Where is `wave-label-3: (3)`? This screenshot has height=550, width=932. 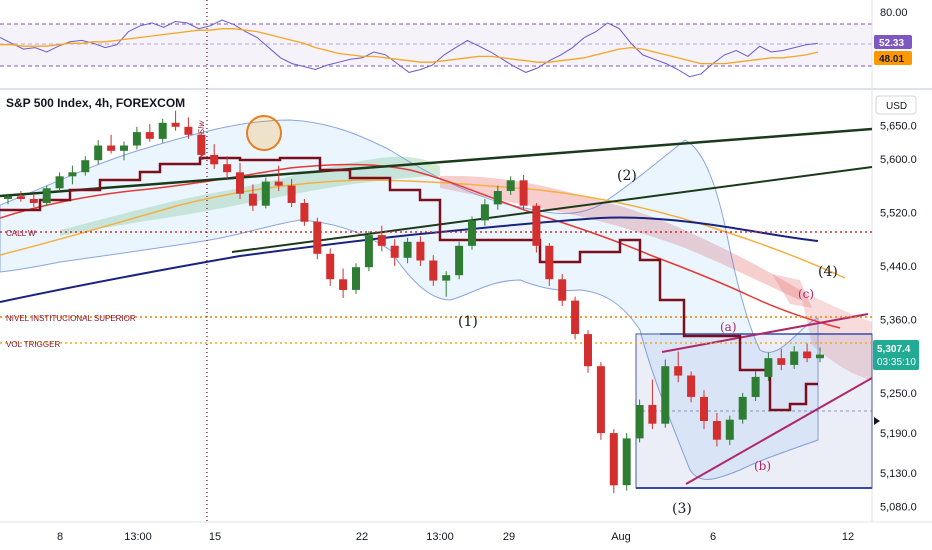
wave-label-3: (3) is located at coordinates (682, 509).